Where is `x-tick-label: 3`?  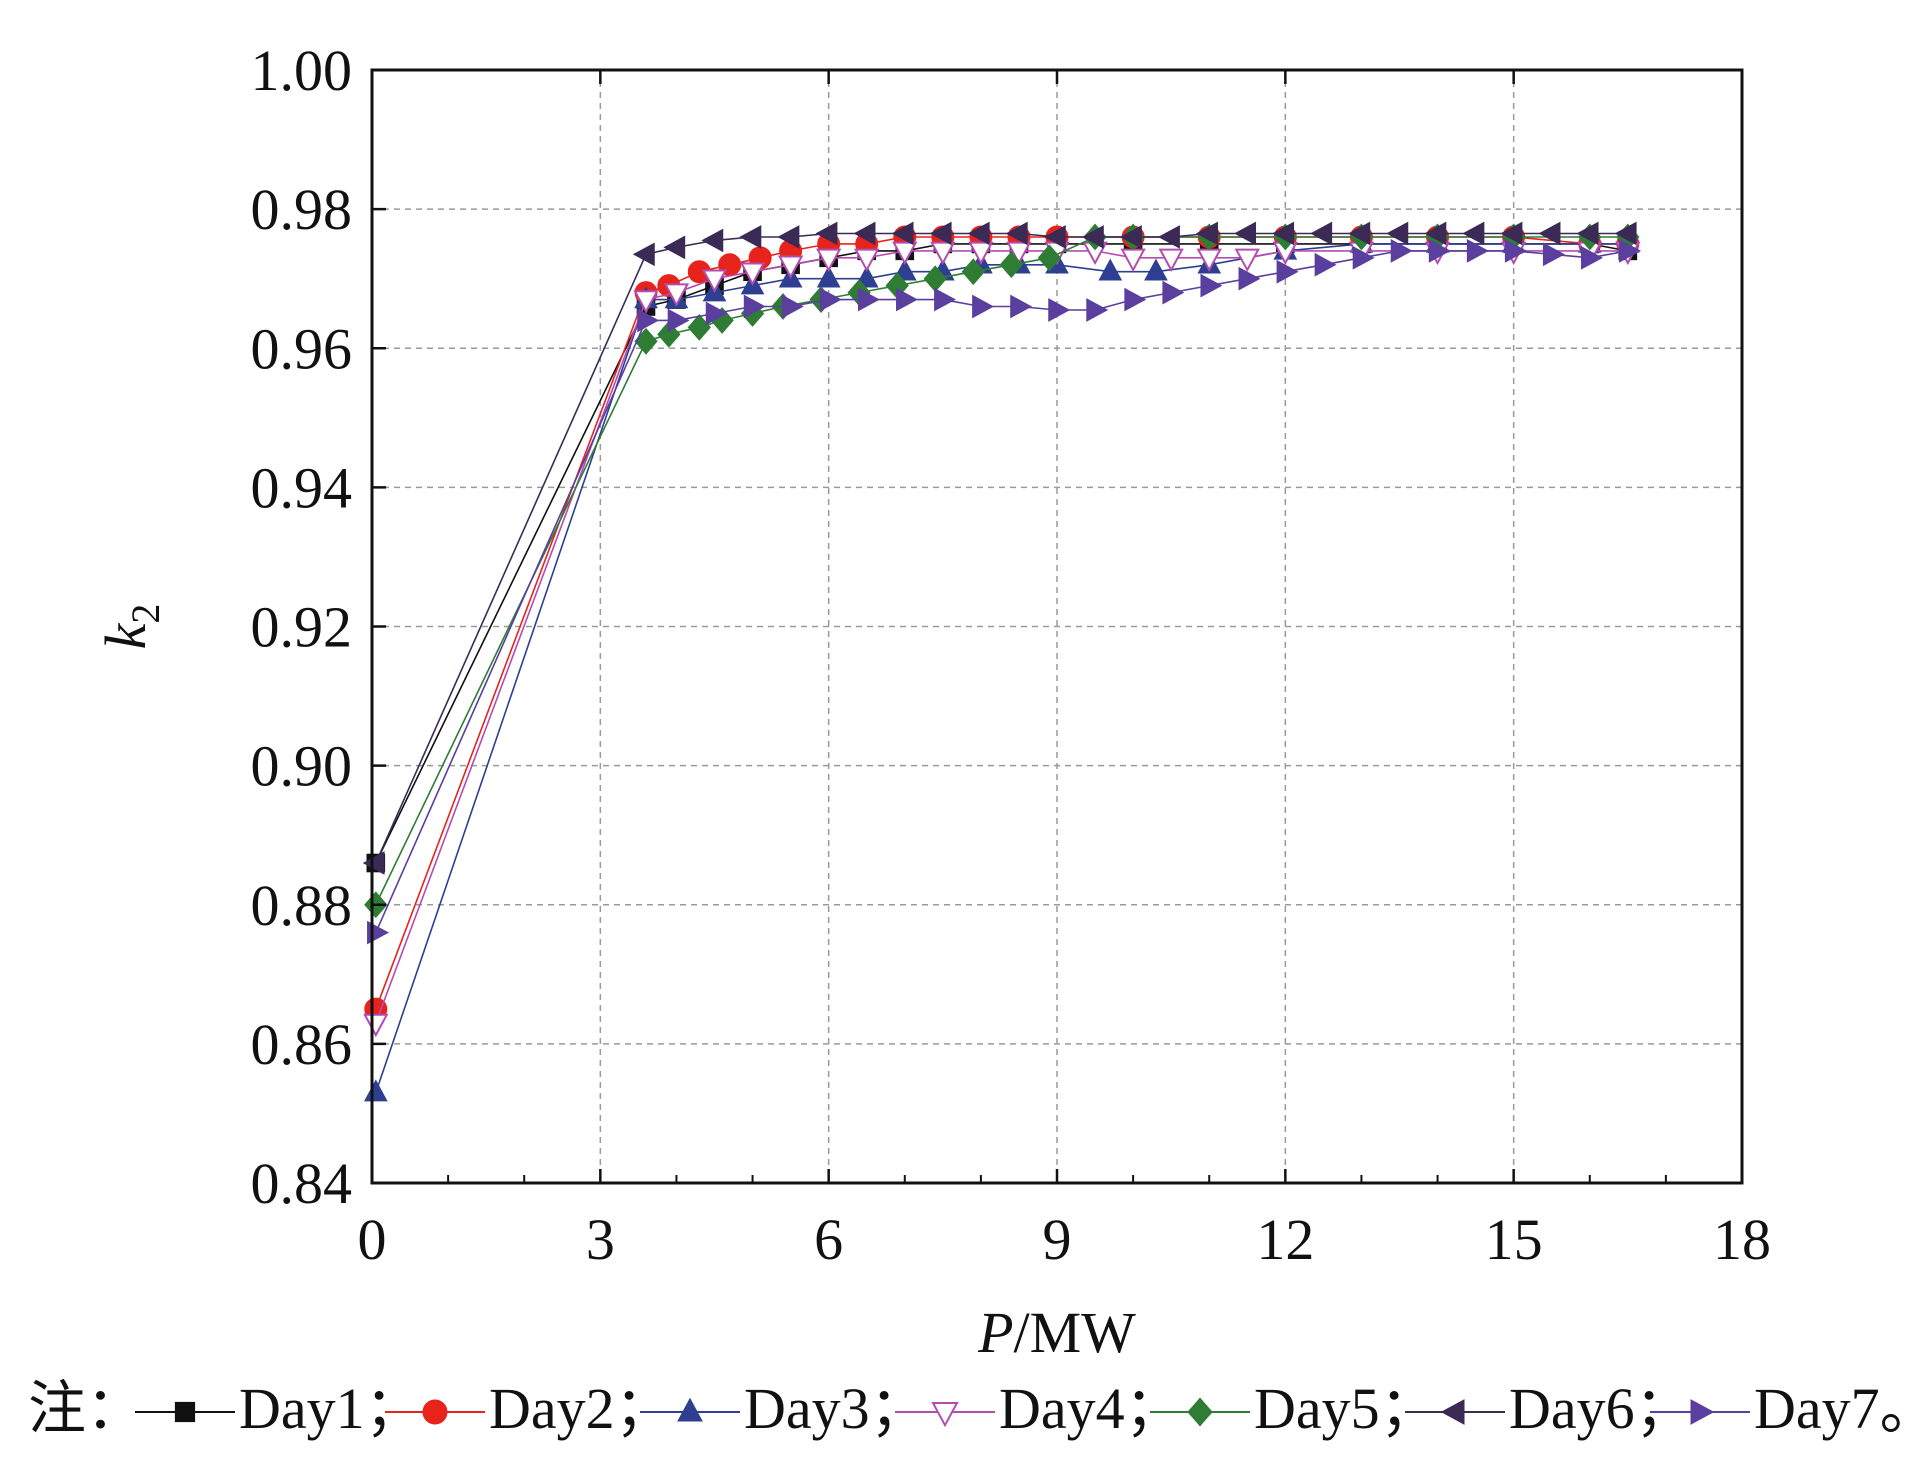 x-tick-label: 3 is located at coordinates (600, 1239).